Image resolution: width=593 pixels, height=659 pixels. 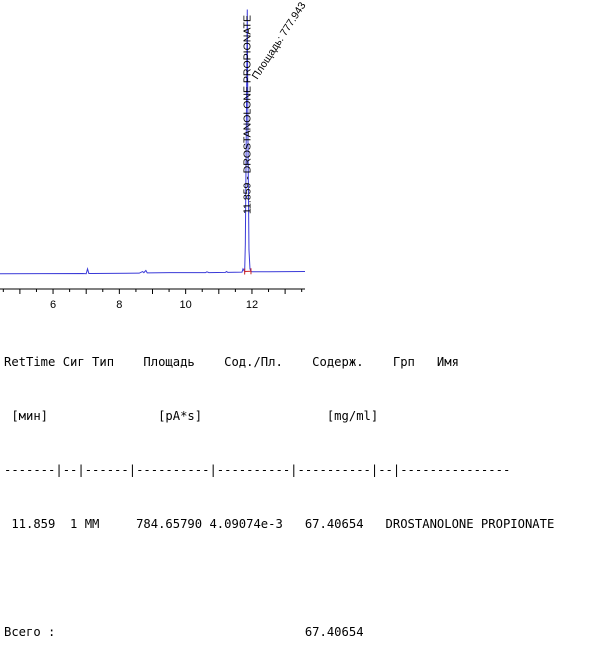 I want to click on x-tick-label: 8, so click(x=119, y=305).